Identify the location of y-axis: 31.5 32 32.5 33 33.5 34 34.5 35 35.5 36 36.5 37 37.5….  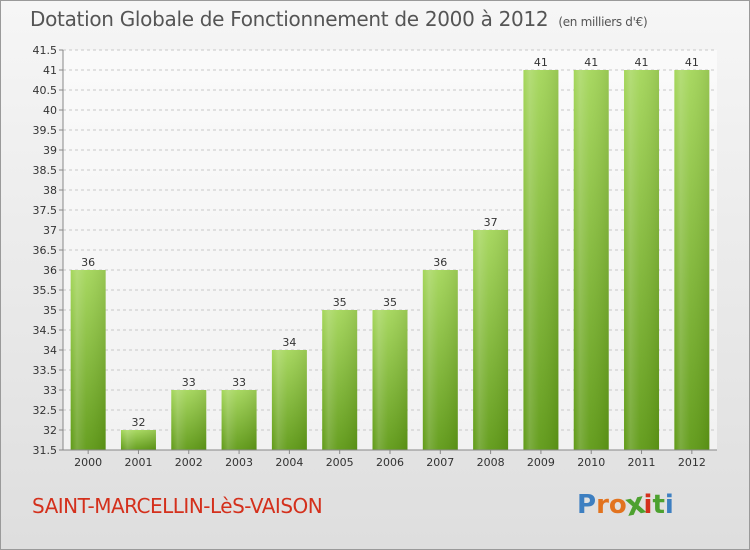
(48, 250).